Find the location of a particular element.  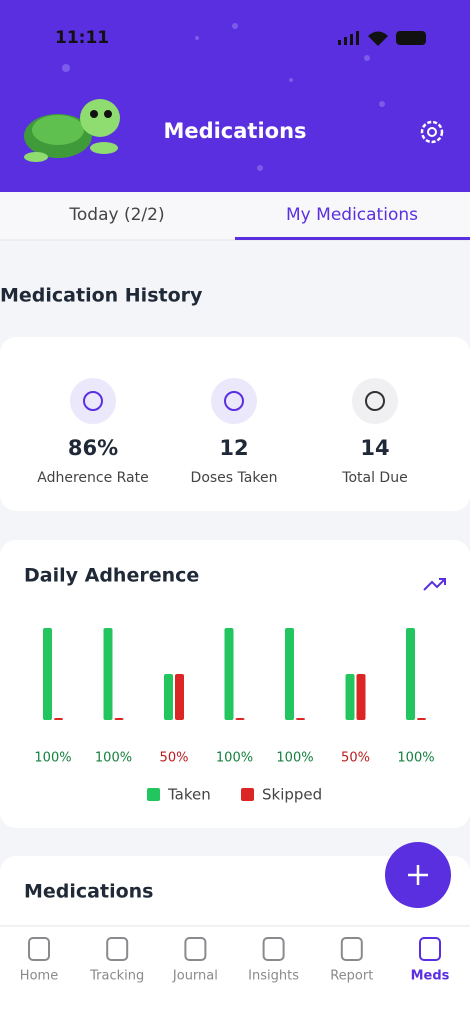

tab: Today (2/2) is located at coordinates (116, 215).